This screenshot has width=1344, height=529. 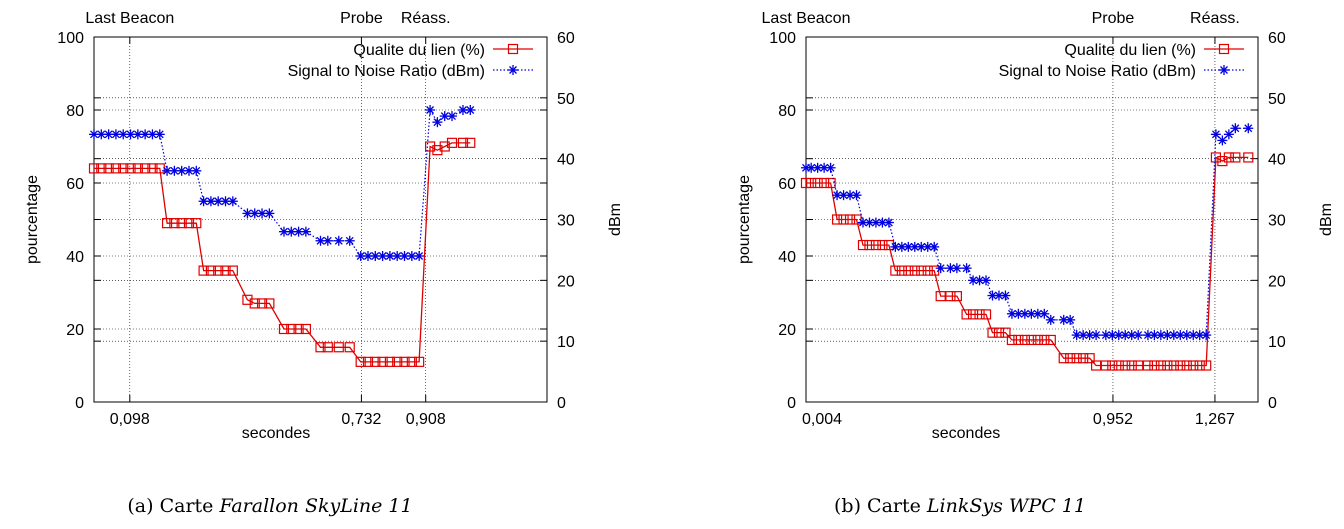 What do you see at coordinates (315, 506) in the screenshot?
I see `caption-name: Farallon SkyLine 11` at bounding box center [315, 506].